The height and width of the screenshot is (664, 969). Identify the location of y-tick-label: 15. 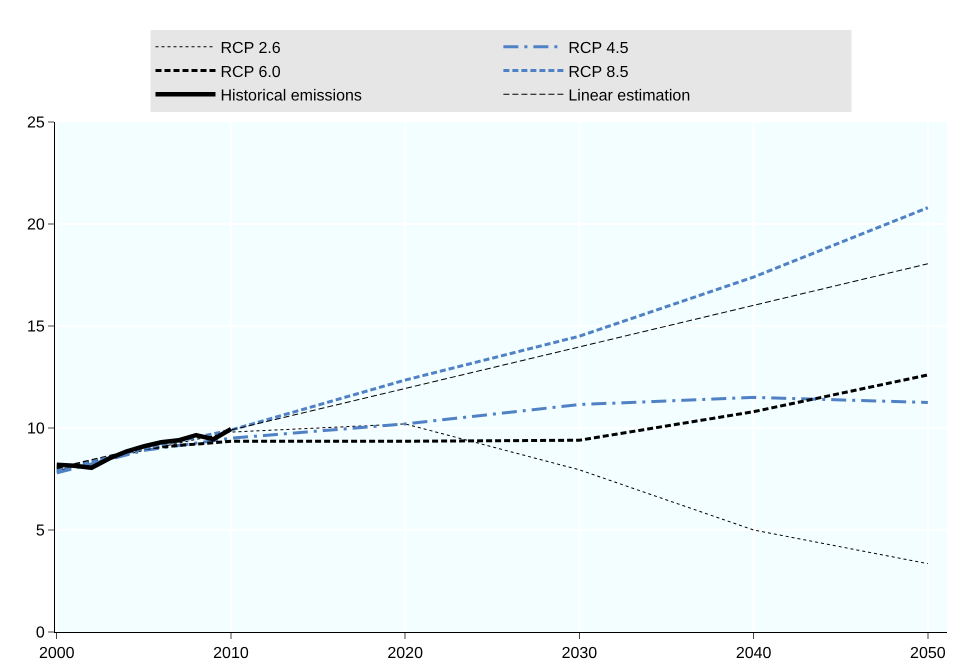
(36, 327).